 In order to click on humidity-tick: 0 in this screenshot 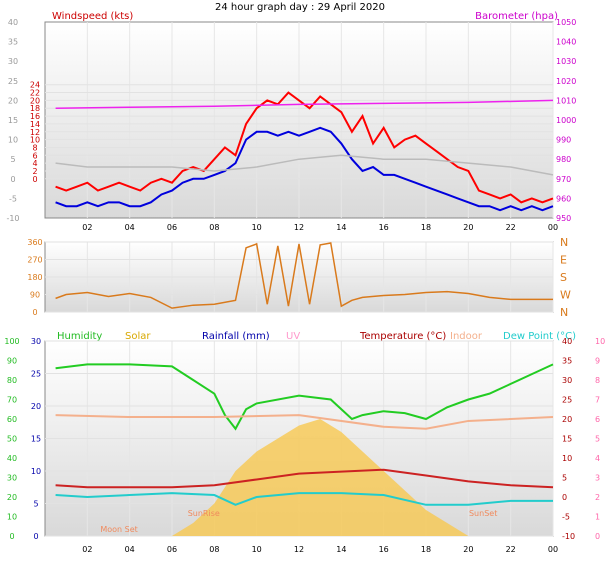, I will do `click(11, 536)`.